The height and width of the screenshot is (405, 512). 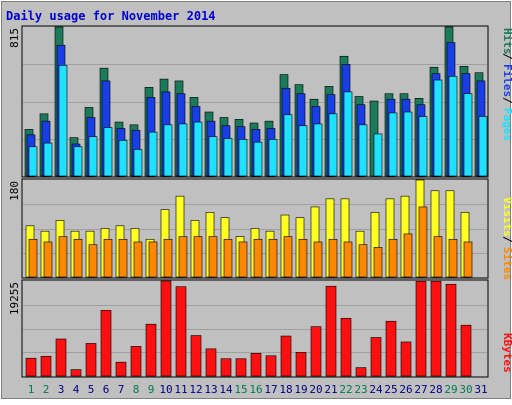 I want to click on x-tick-label: 3, so click(x=61, y=389).